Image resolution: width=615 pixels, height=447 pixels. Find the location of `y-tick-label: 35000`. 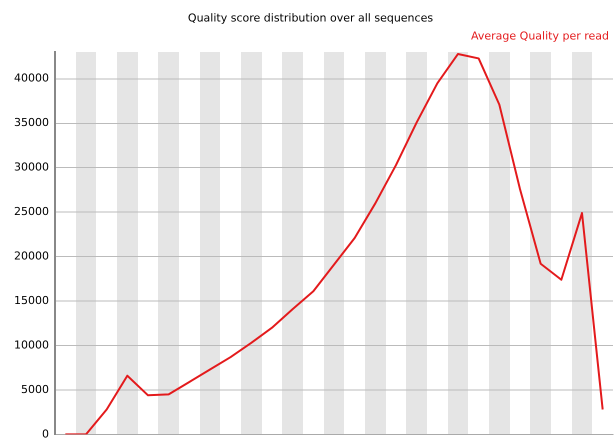

y-tick-label: 35000 is located at coordinates (31, 123).